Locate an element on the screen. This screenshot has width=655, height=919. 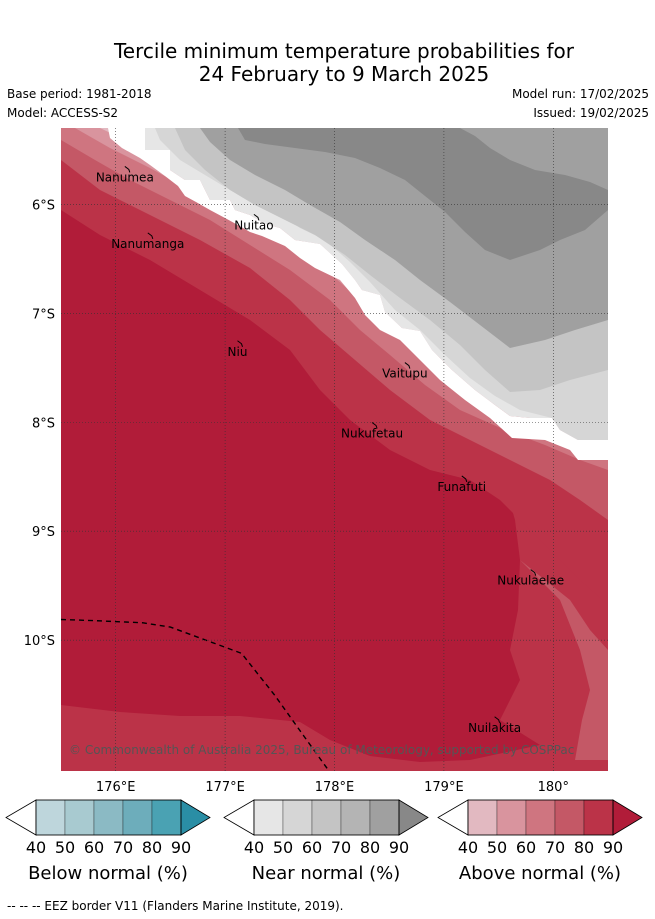
base-period: Base period: 1981-2018 is located at coordinates (79, 94).